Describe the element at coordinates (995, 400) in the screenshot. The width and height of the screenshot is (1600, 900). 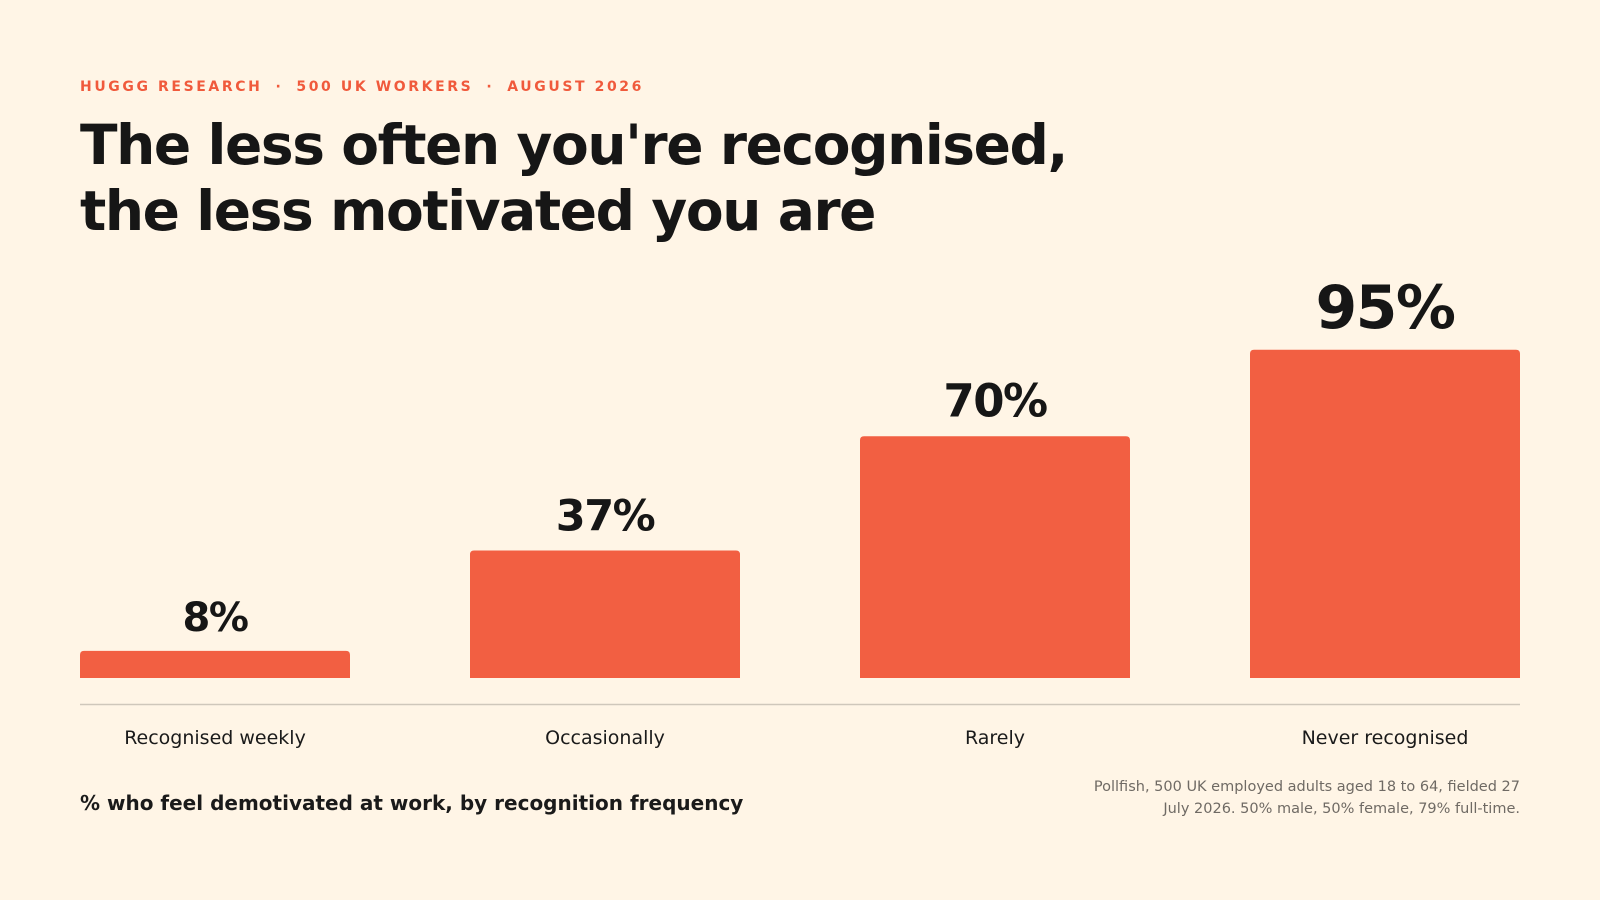
I see `data-label: 70%` at that location.